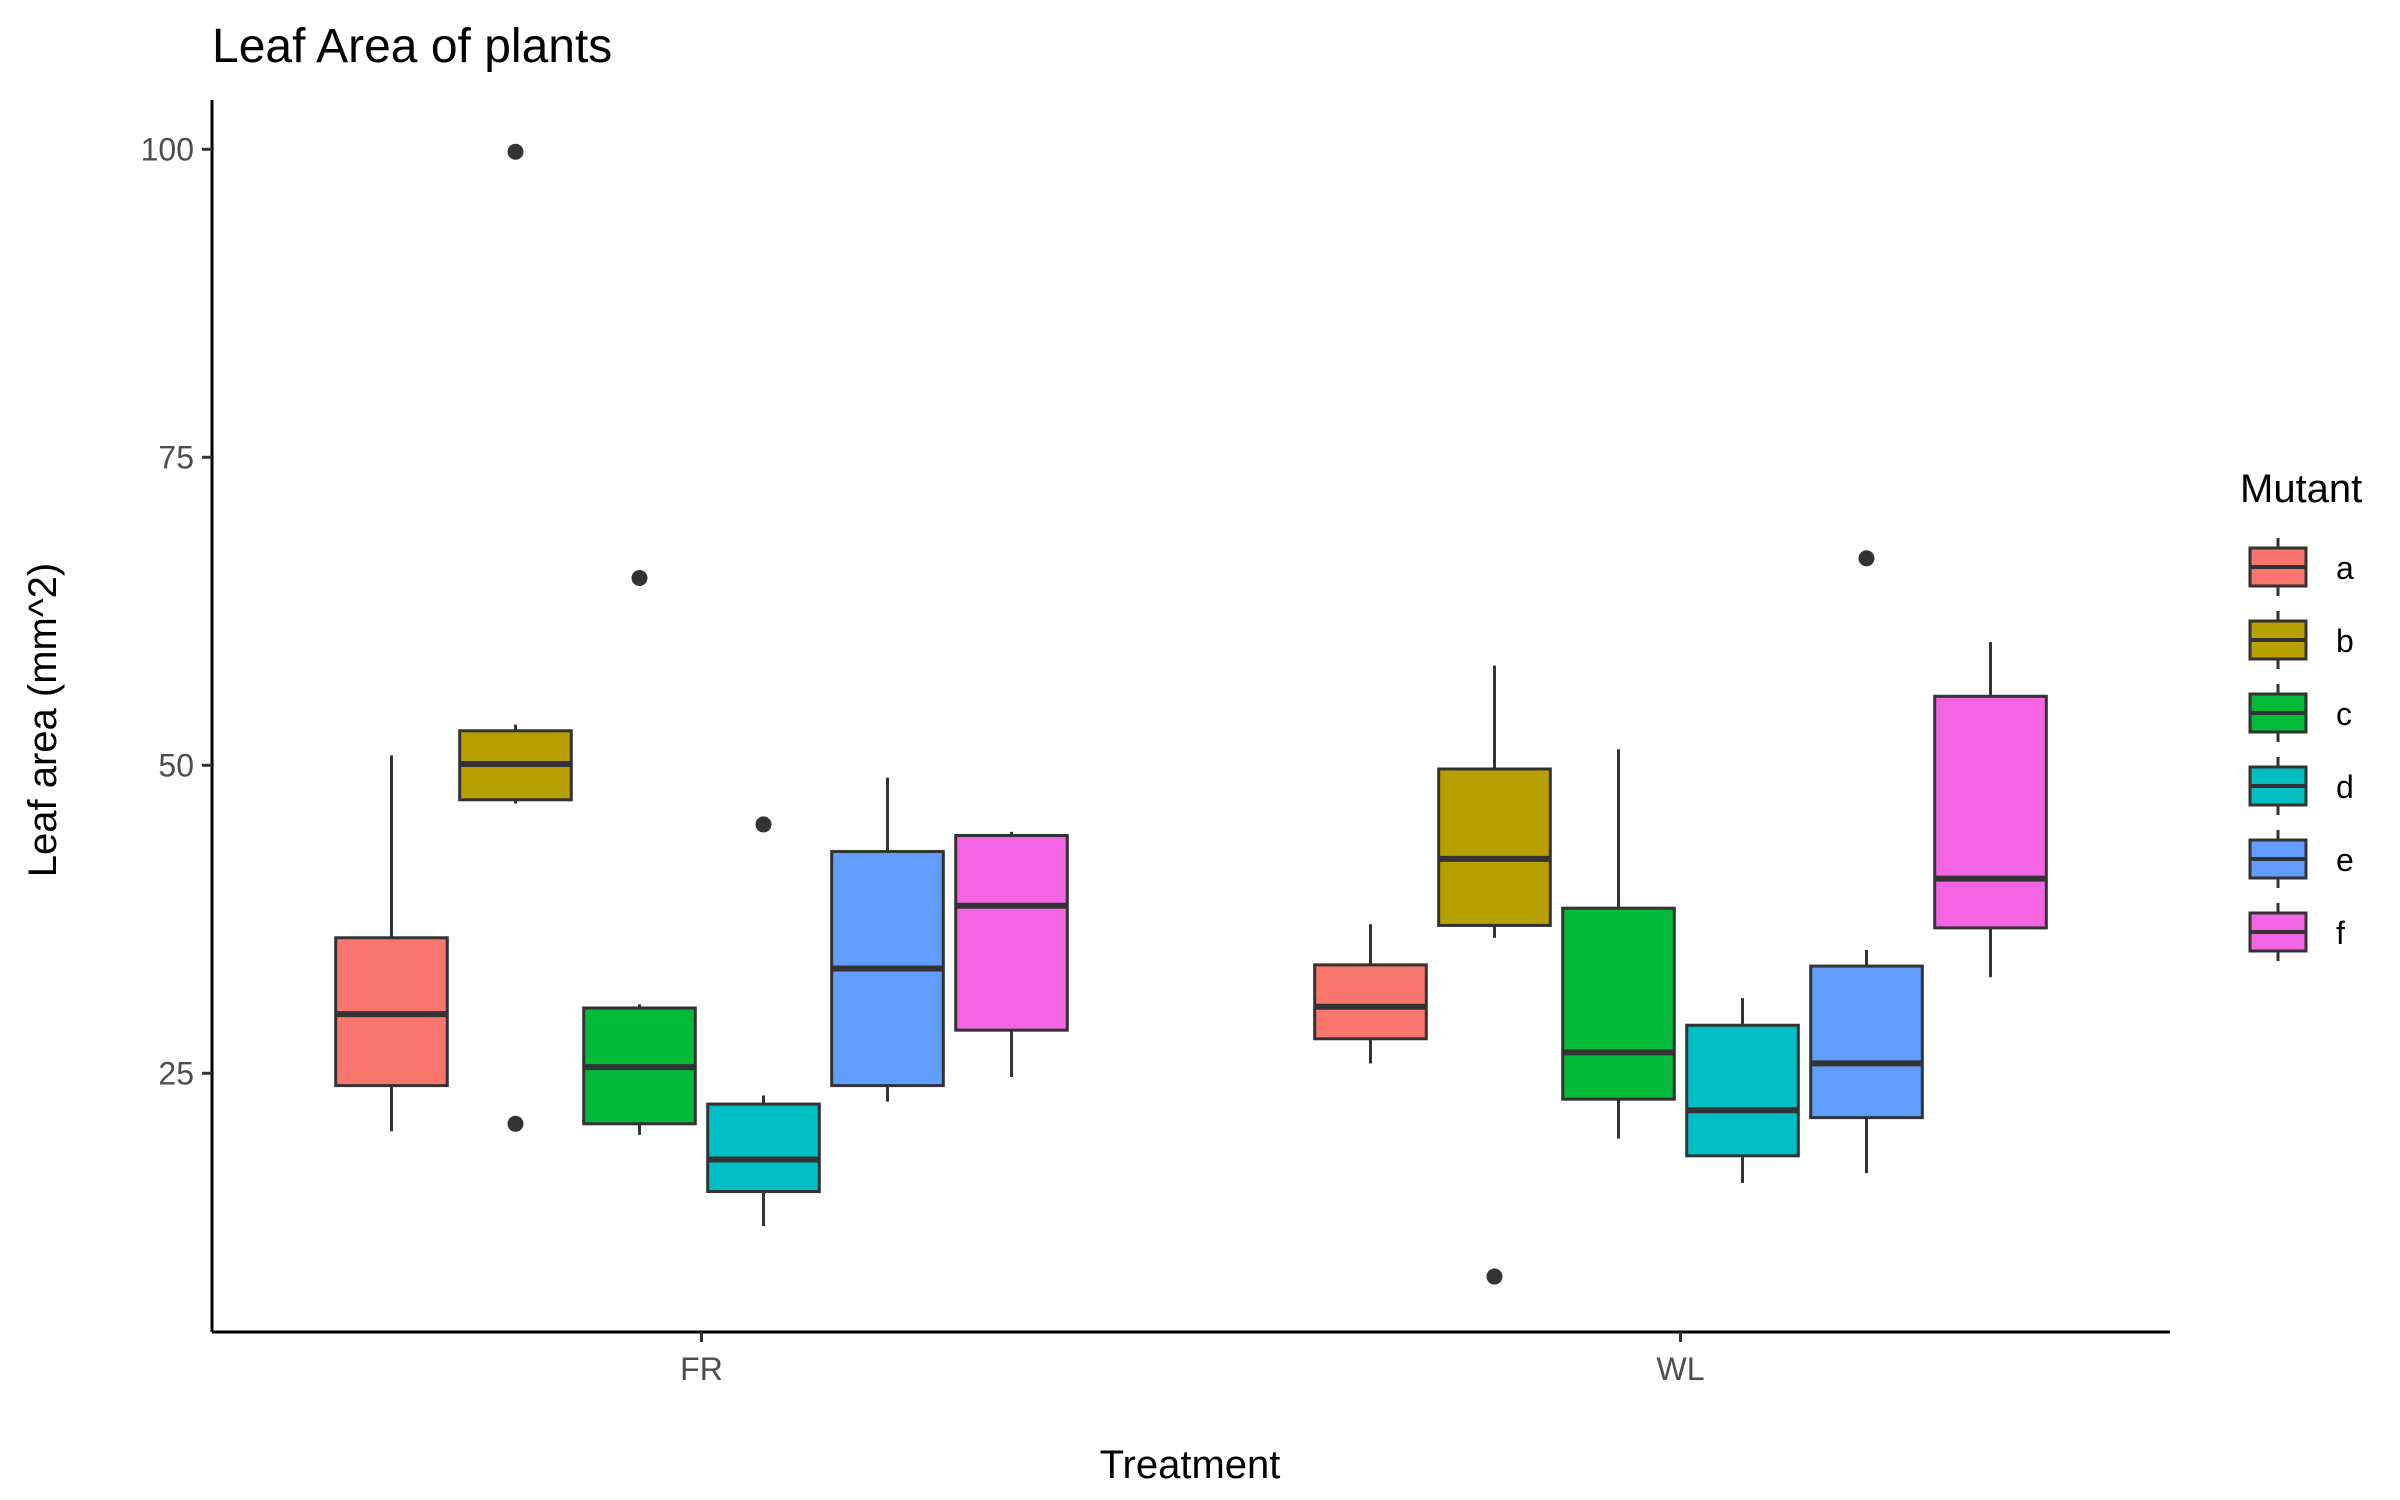  Describe the element at coordinates (412, 46) in the screenshot. I see `chart-title: Leaf Area of plants` at that location.